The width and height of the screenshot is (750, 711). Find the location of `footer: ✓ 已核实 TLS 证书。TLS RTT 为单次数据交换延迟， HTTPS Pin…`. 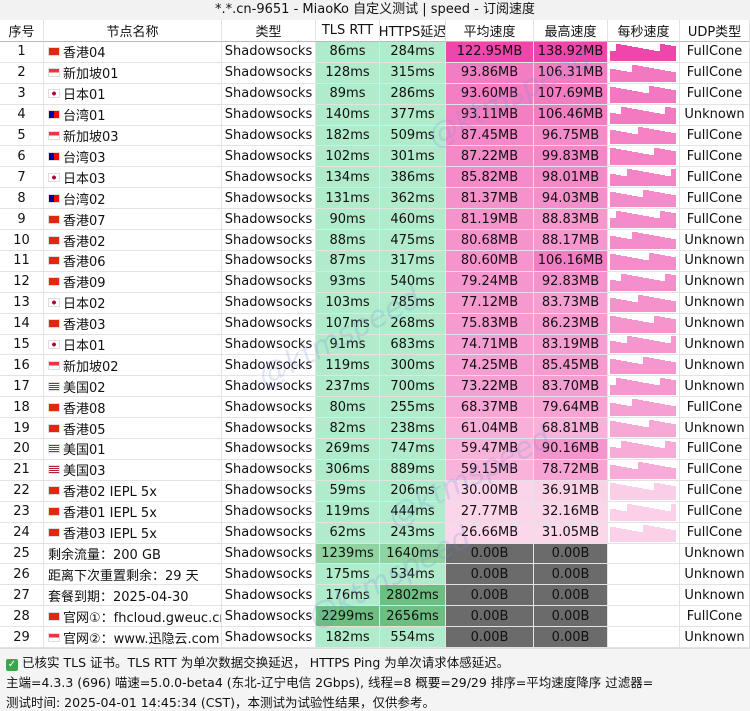

footer: ✓ 已核实 TLS 证书。TLS RTT 为单次数据交换延迟， HTTPS Pin… is located at coordinates (375, 679).